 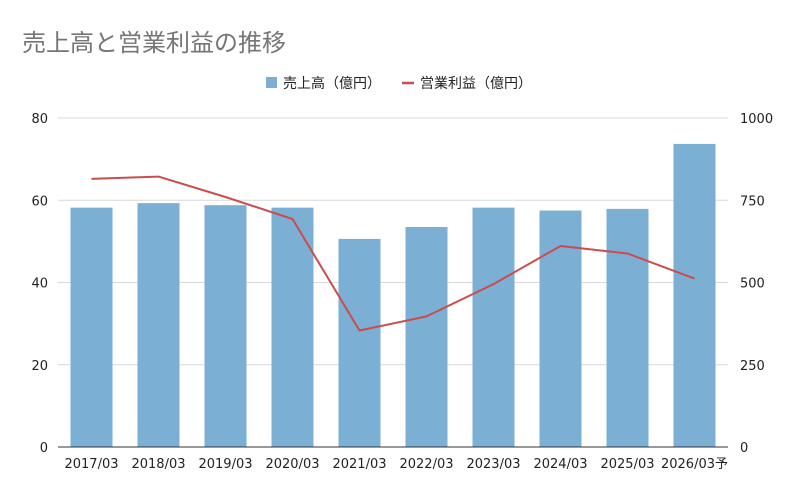 I want to click on legend-item-operating-profit: 営業利益（億円）, so click(x=467, y=84).